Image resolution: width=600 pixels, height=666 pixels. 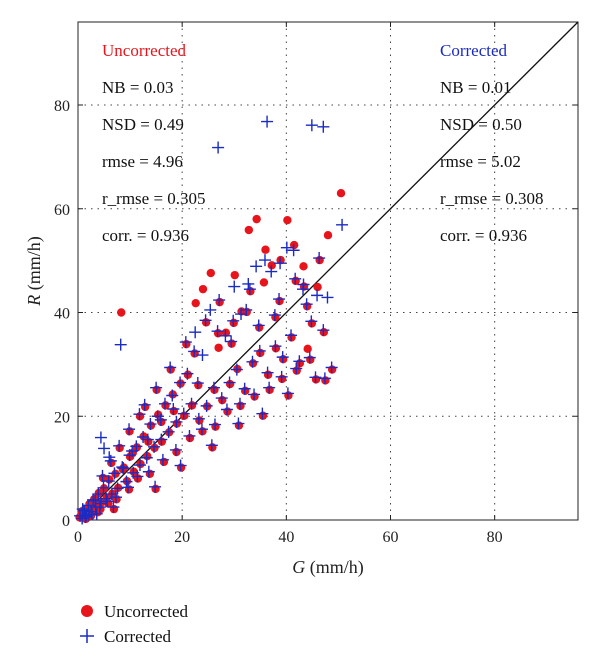 I want to click on legend-marker-corrected, so click(x=87, y=636).